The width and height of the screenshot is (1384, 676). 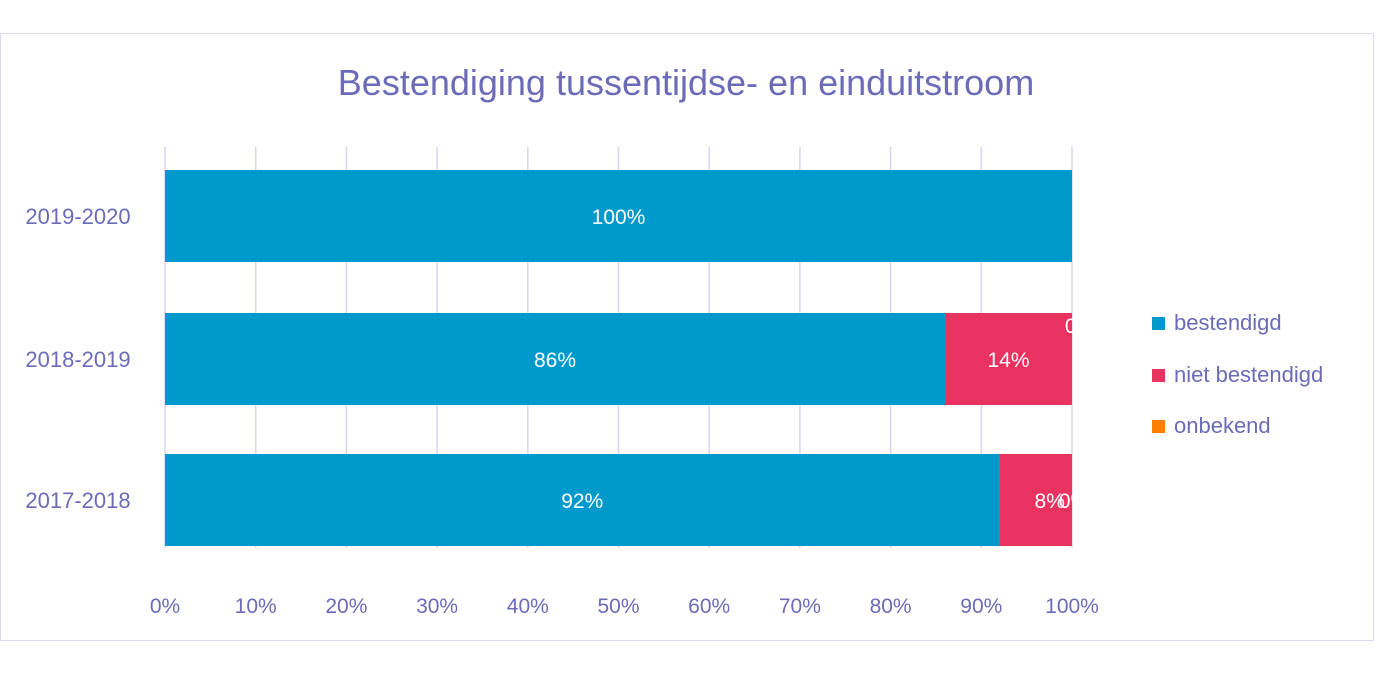 I want to click on category-labels: 2019-2020 2018-2019 2017-2018, so click(x=77, y=358).